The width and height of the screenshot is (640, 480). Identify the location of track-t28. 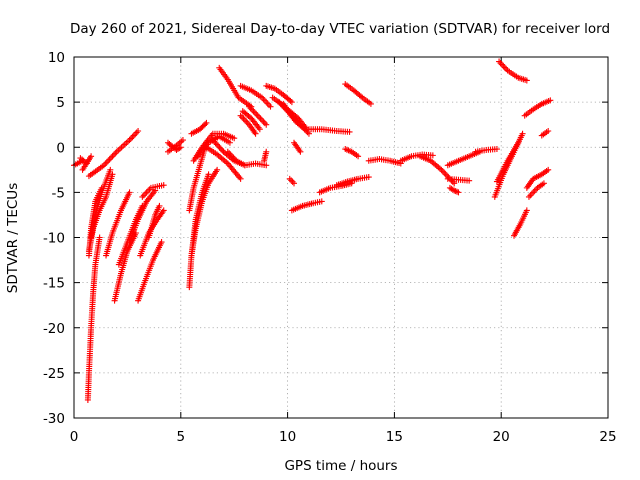
(247, 158).